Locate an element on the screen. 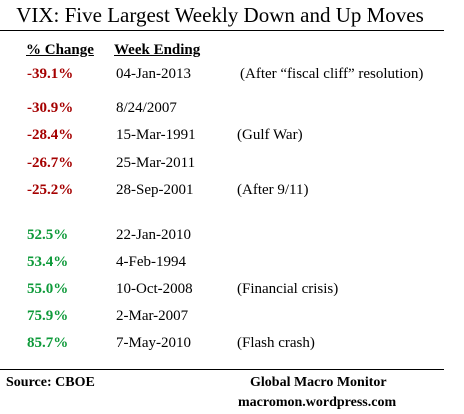 The image size is (464, 414). change-value: -39.1% is located at coordinates (50, 74).